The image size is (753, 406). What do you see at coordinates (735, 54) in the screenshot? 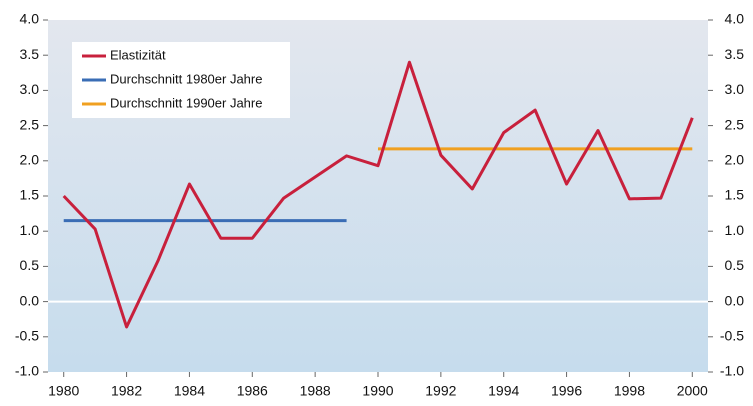
I see `y2-tick-label: 3.5` at bounding box center [735, 54].